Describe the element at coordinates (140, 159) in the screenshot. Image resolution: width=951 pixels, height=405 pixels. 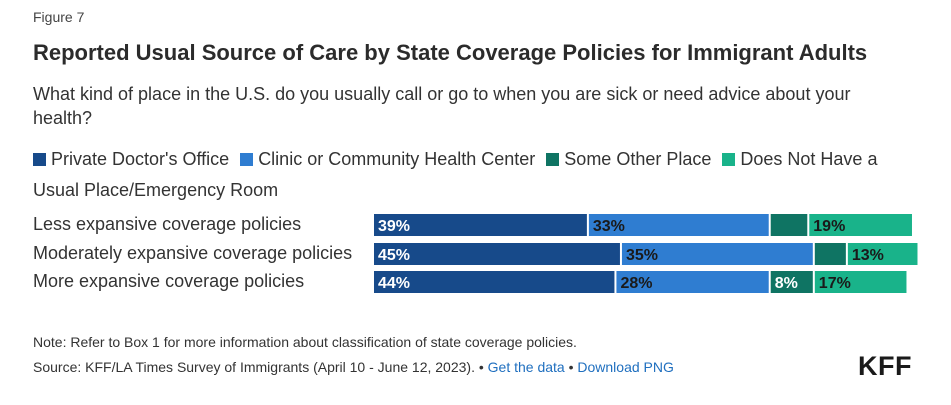
I see `legend-label: Private Doctor's Office` at that location.